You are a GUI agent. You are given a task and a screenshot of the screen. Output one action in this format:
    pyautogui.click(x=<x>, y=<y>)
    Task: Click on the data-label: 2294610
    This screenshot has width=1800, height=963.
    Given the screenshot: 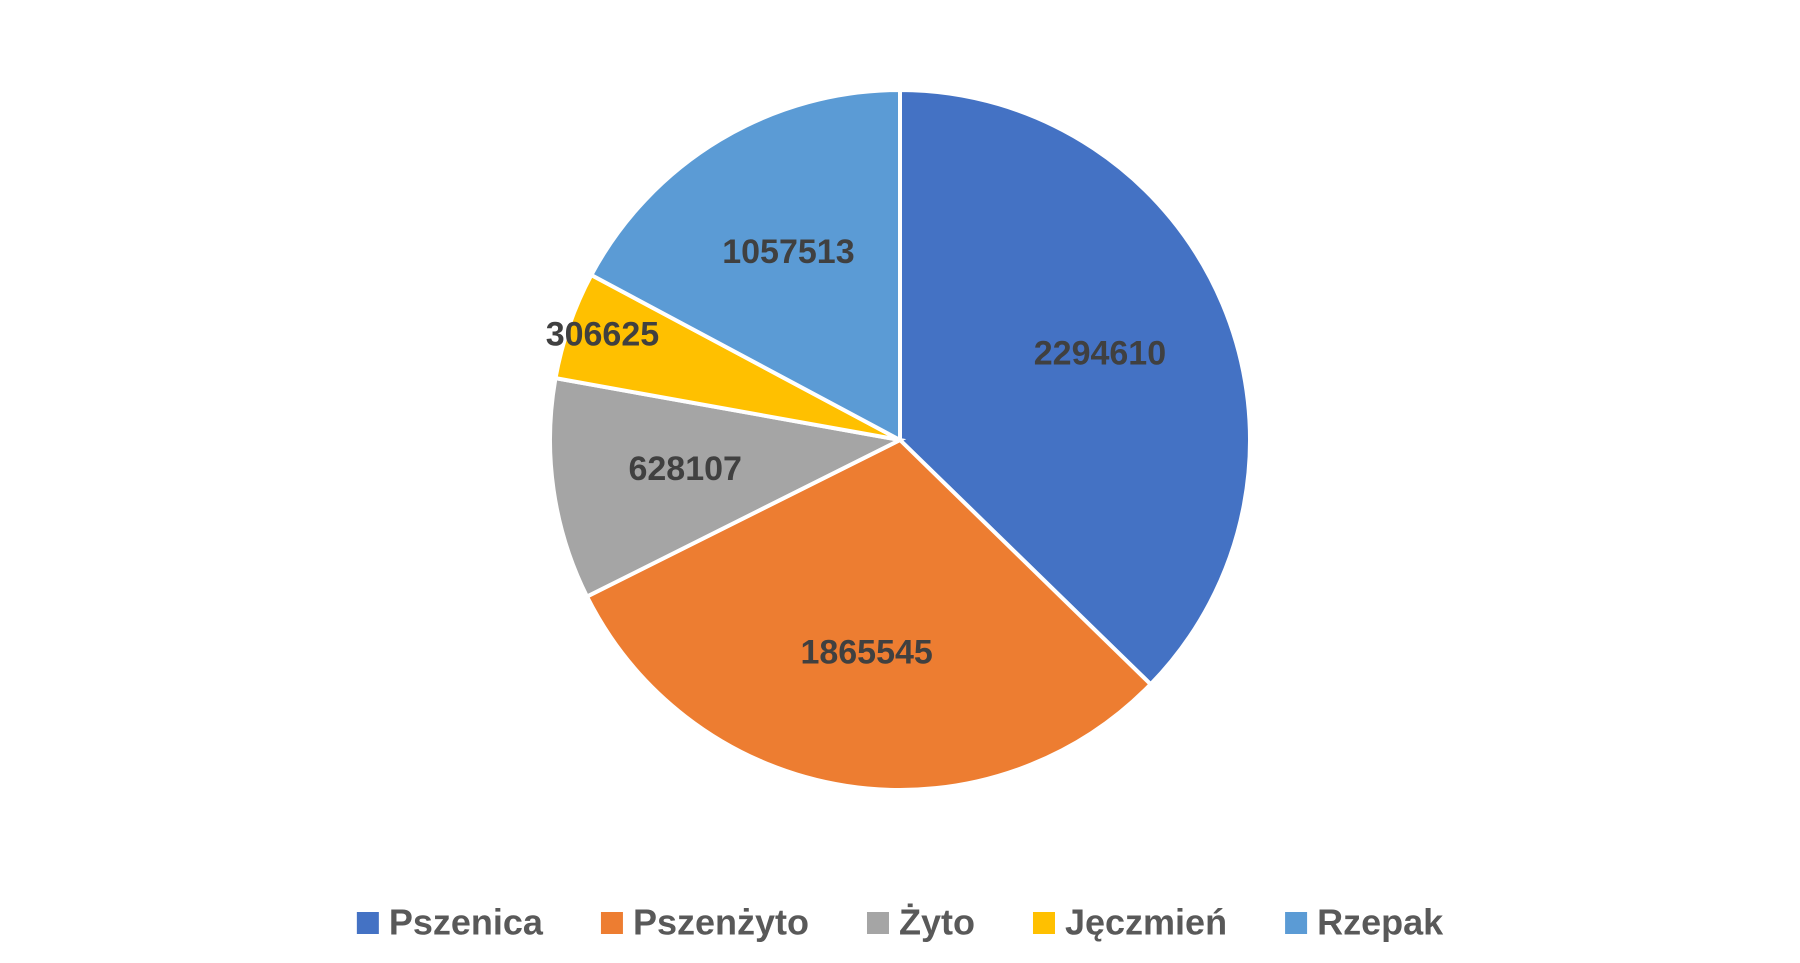 What is the action you would take?
    pyautogui.click(x=1100, y=354)
    